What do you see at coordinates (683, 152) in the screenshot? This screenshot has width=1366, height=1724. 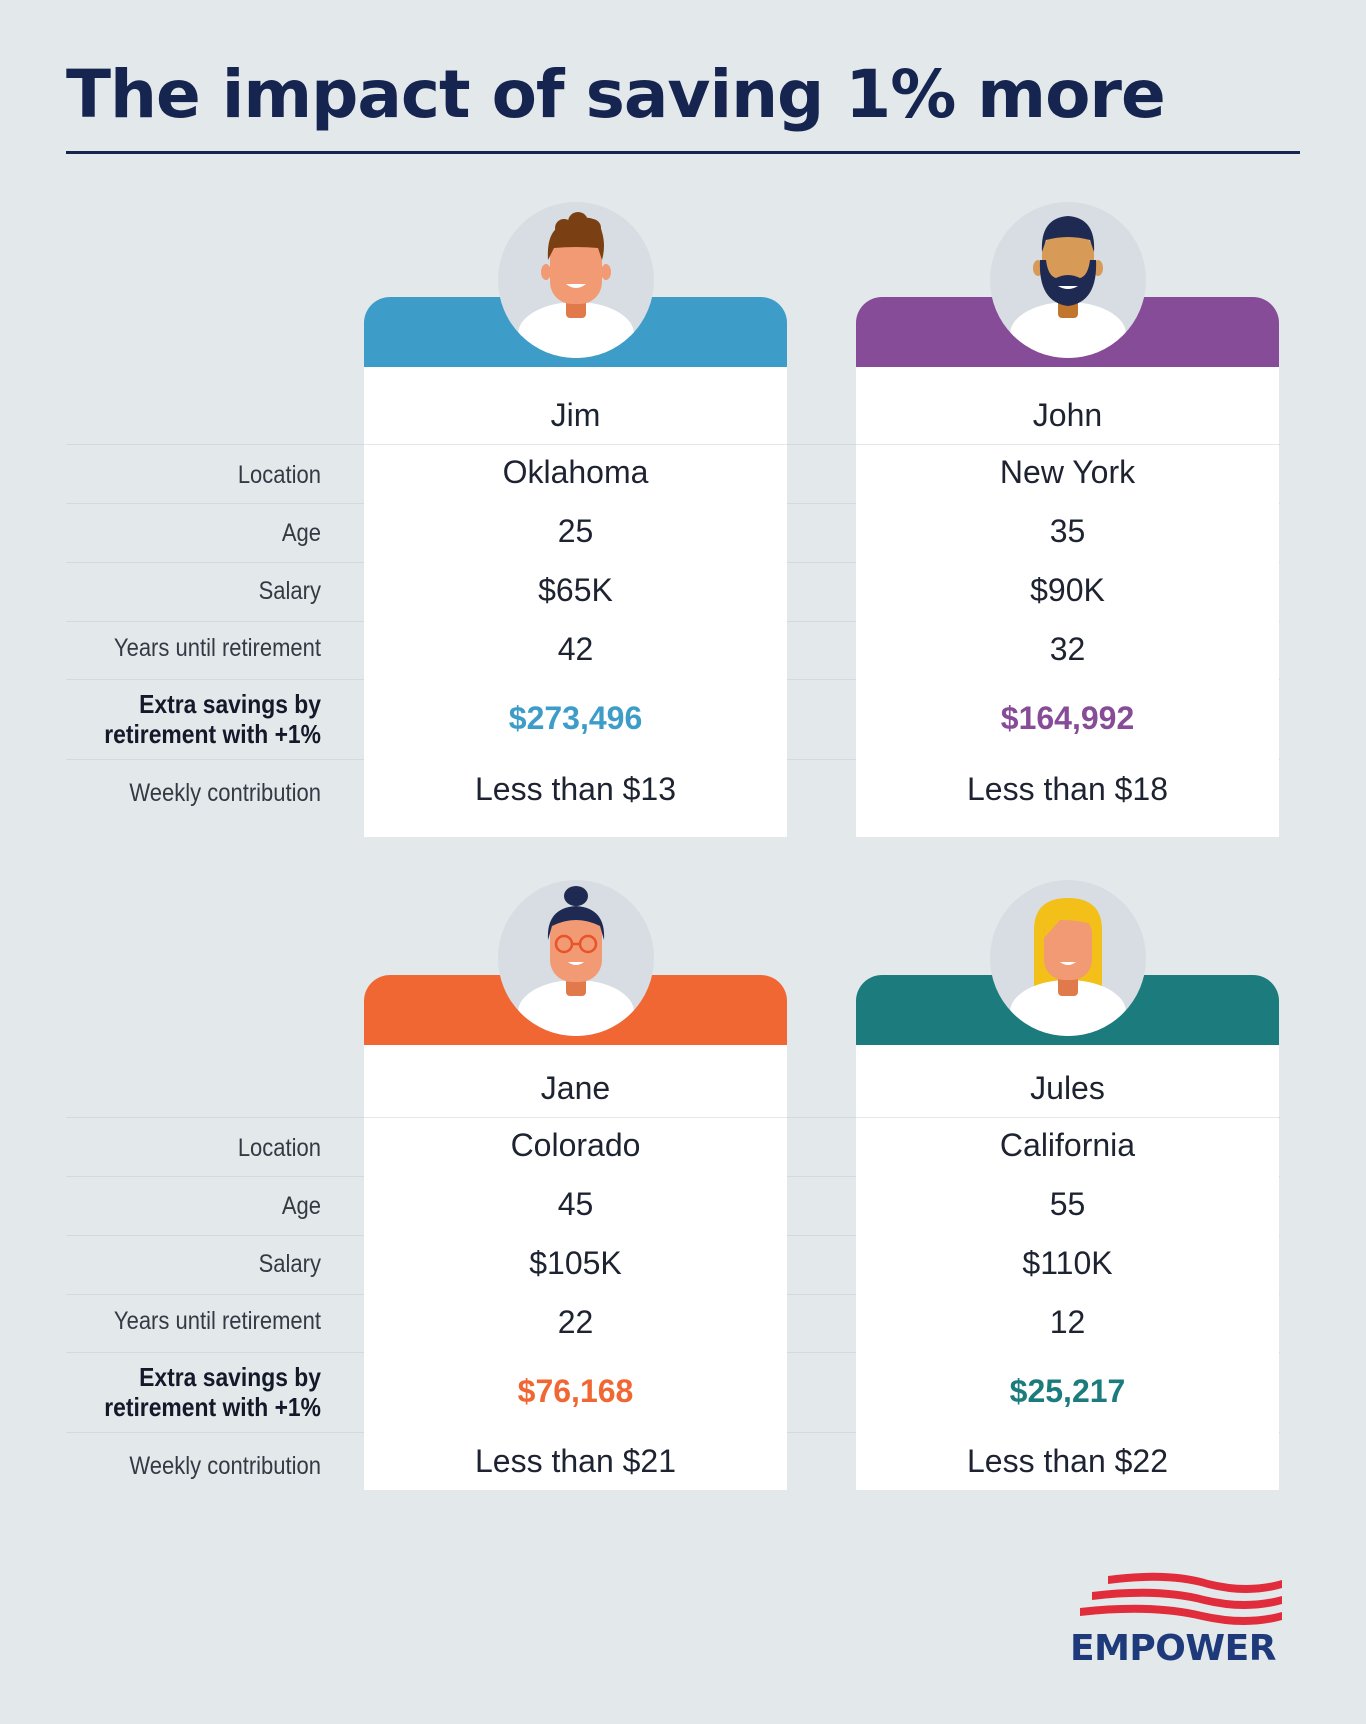 I see `title-divider` at bounding box center [683, 152].